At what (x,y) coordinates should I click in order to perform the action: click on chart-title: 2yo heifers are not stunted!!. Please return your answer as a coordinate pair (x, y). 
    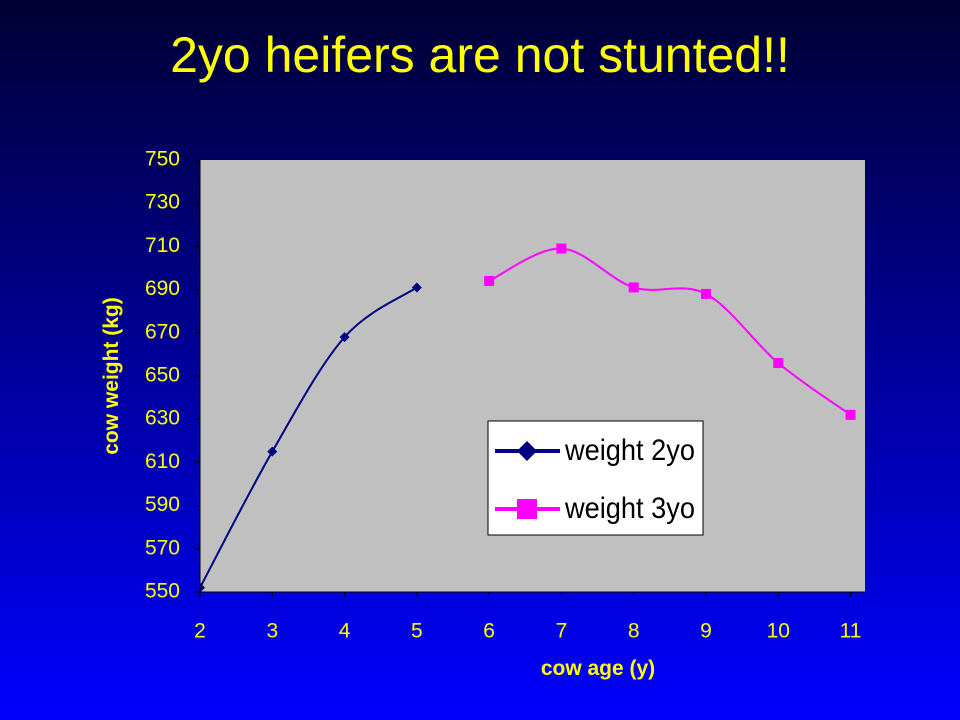
    Looking at the image, I should click on (480, 55).